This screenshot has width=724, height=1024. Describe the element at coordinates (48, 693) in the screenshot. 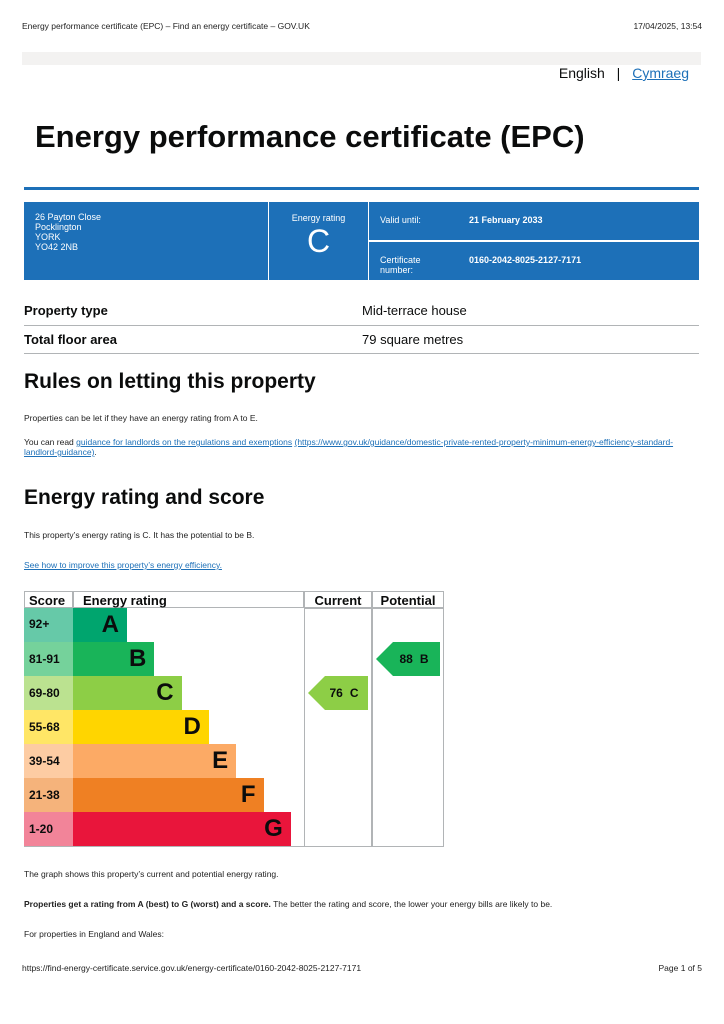

I see `score-cell: 69-80` at that location.